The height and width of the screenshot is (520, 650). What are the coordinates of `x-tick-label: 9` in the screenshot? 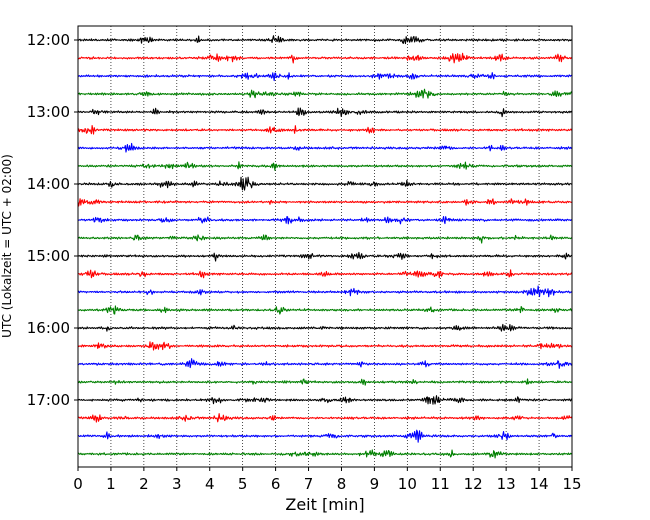 It's located at (375, 484).